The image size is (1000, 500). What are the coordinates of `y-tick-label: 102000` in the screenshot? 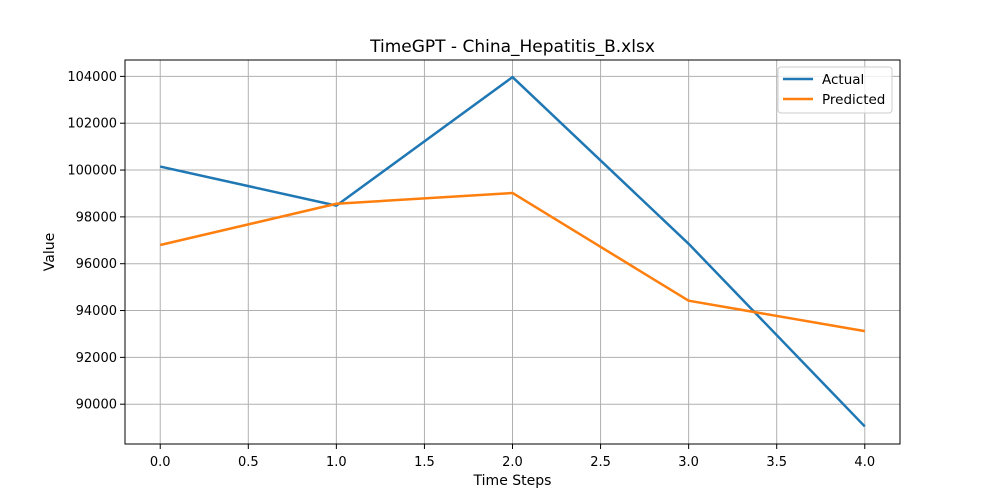 It's located at (92, 124).